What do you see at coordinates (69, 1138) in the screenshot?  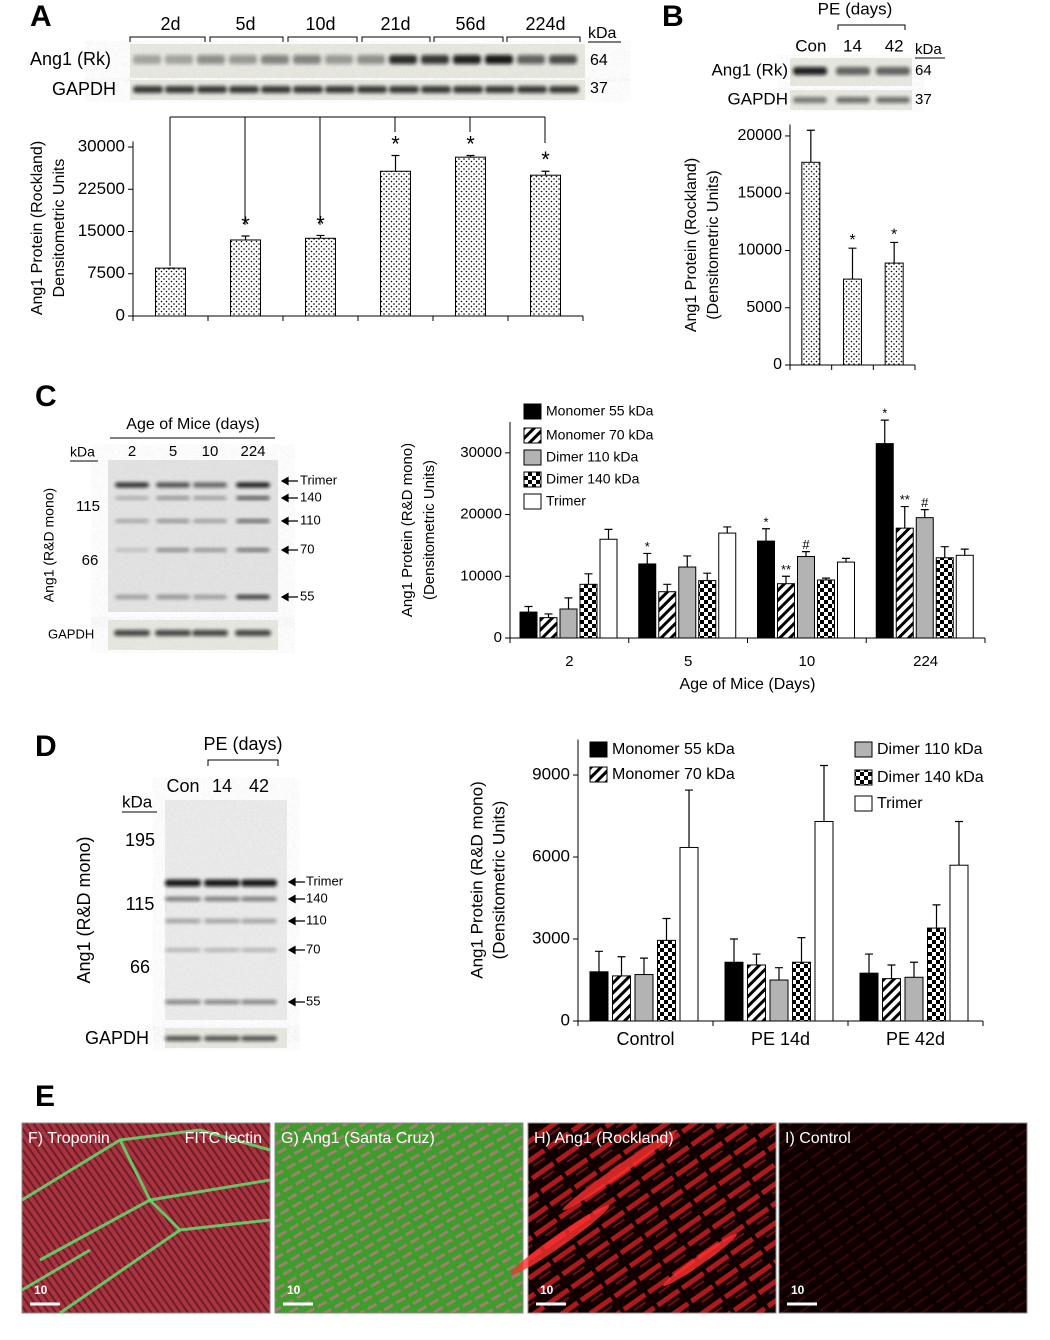 I see `image-label: F) Troponin` at bounding box center [69, 1138].